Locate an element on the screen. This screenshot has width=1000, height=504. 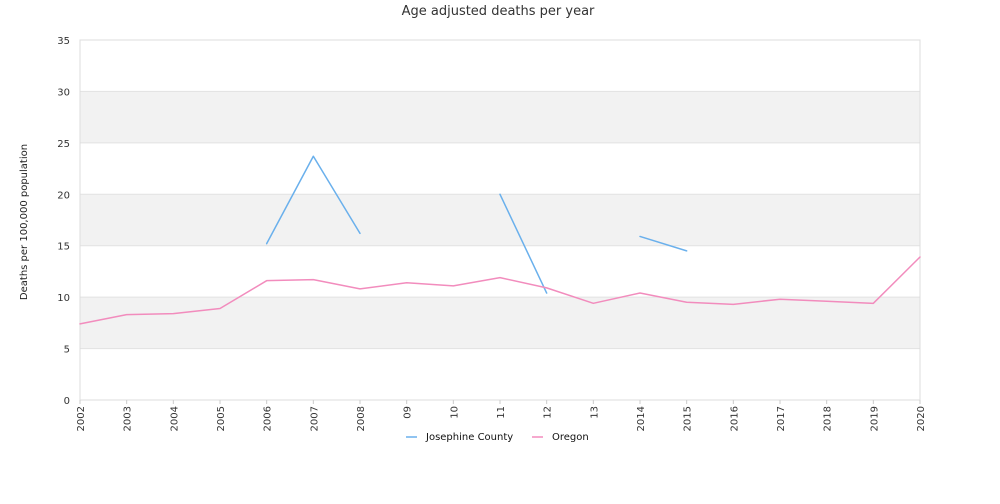
y-tick-label: 10 is located at coordinates (63, 298).